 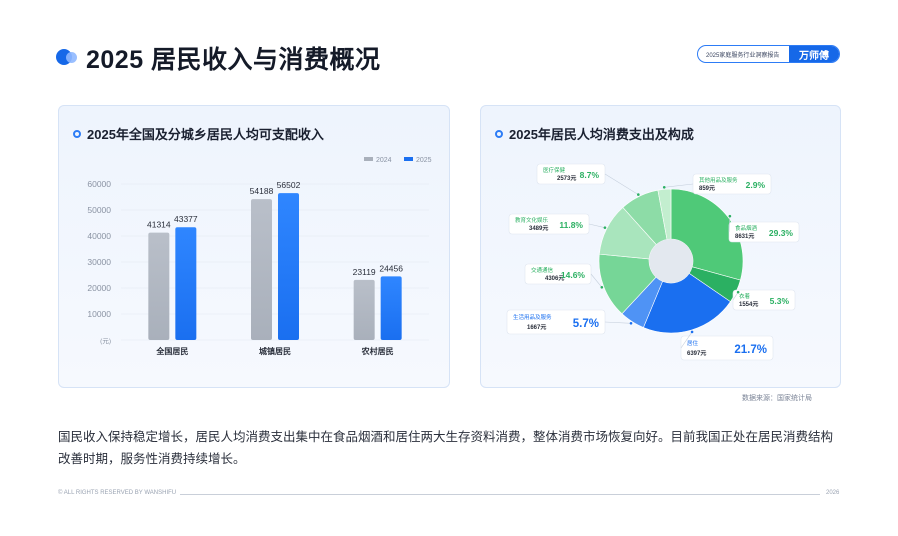 I want to click on slice-label: 教育文化娱乐, so click(x=532, y=220).